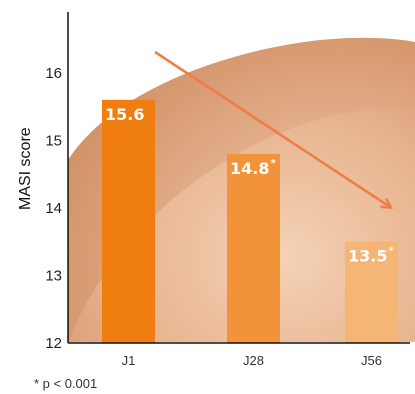 The width and height of the screenshot is (415, 394). Describe the element at coordinates (53, 73) in the screenshot. I see `y-tick-label: 16` at that location.